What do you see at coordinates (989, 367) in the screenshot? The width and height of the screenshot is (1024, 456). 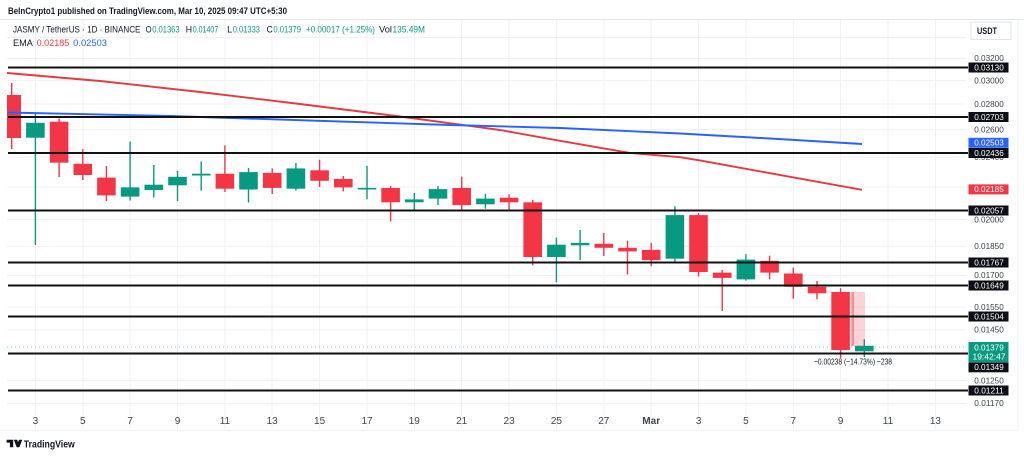 I see `svg-text: 0.01349` at bounding box center [989, 367].